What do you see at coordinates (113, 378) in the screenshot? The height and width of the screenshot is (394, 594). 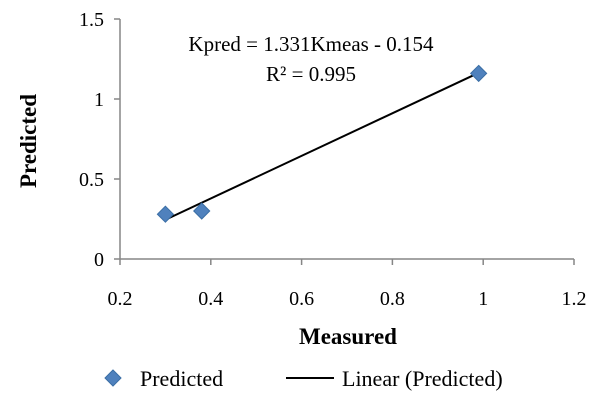 I see `legend-marker-diamond` at bounding box center [113, 378].